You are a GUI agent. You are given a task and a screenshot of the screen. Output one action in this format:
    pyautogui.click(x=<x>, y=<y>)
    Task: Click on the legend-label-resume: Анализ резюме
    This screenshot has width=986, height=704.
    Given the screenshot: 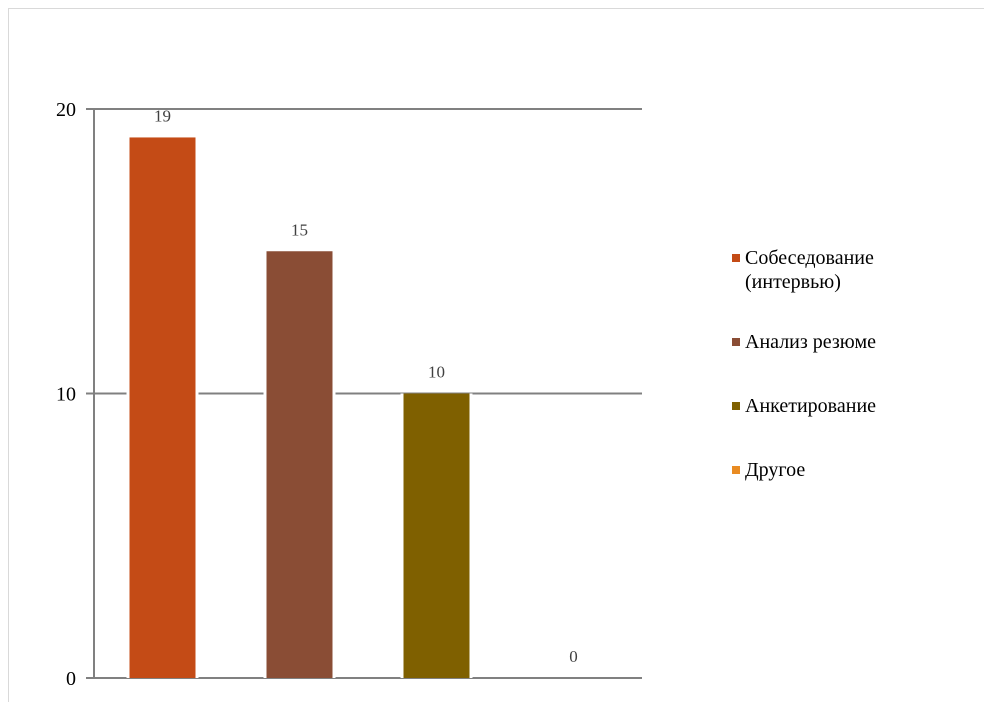 What is the action you would take?
    pyautogui.click(x=811, y=342)
    